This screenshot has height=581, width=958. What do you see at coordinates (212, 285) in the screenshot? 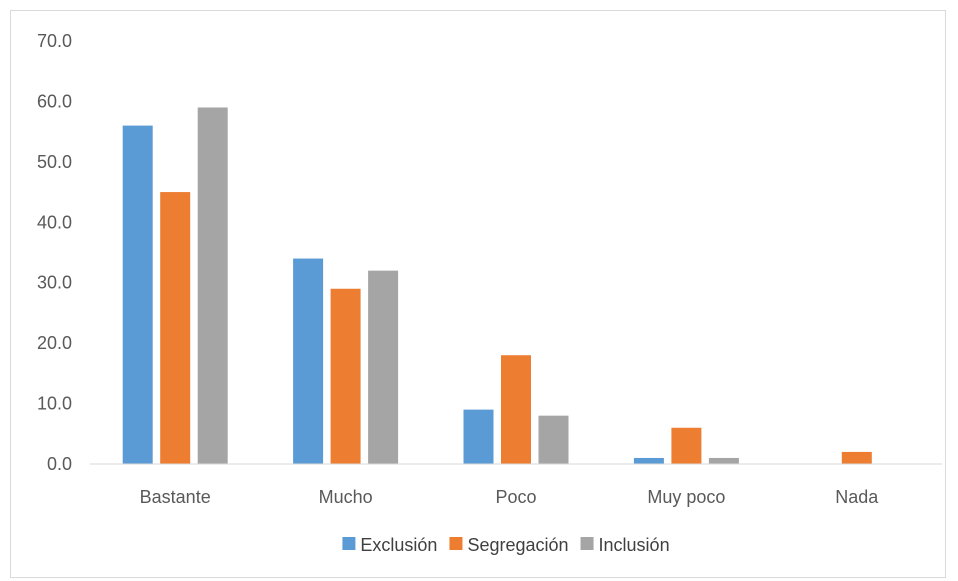
I see `bar-inclusión-0` at bounding box center [212, 285].